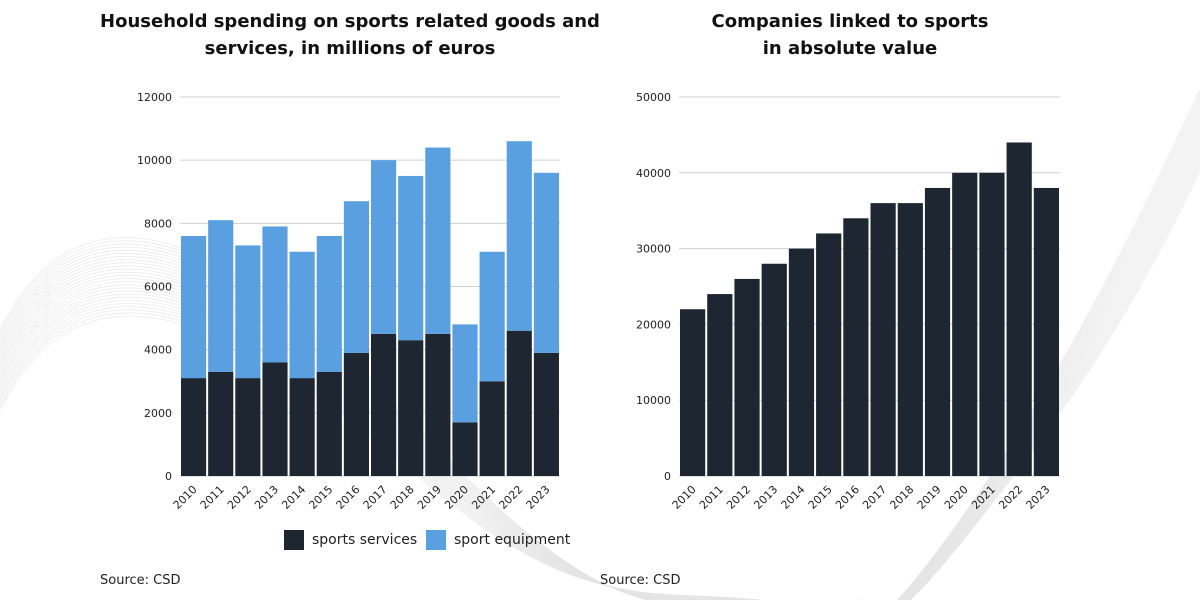 Image resolution: width=1200 pixels, height=600 pixels. What do you see at coordinates (653, 97) in the screenshot?
I see `y-tick-label: 50000` at bounding box center [653, 97].